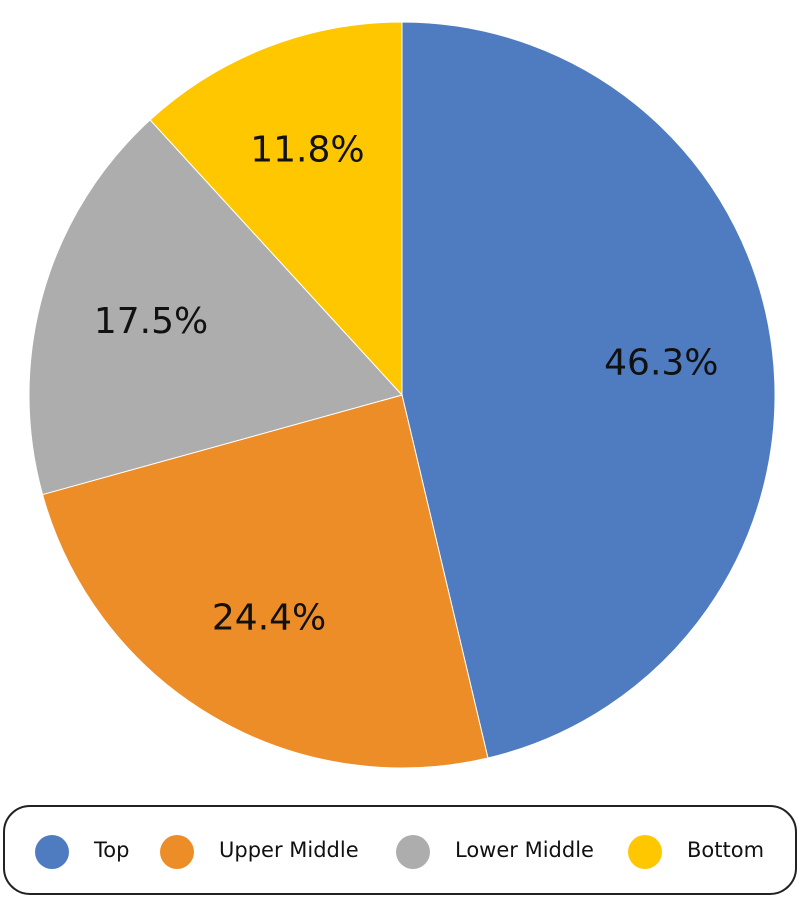 Image resolution: width=800 pixels, height=899 pixels. I want to click on value-label: 46.3%, so click(661, 363).